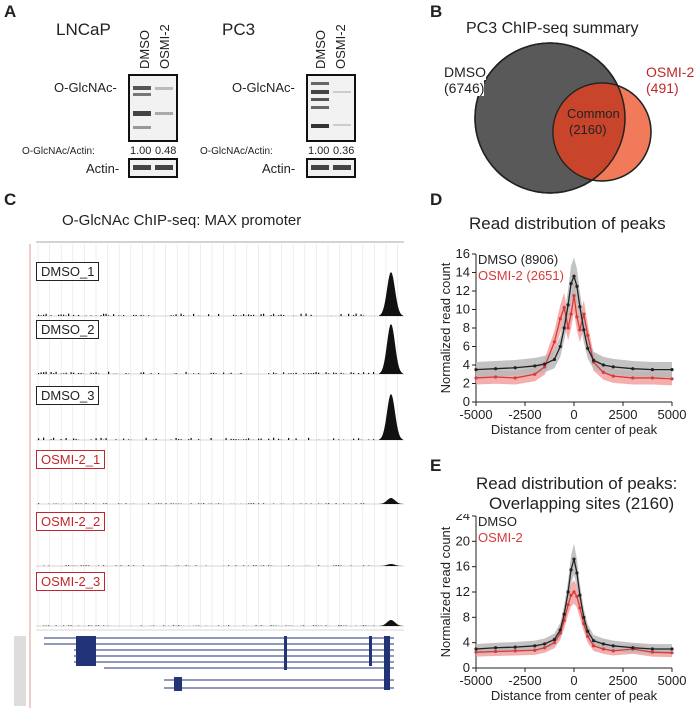 The width and height of the screenshot is (698, 714). I want to click on track-label-dmso-2: DMSO_2, so click(68, 329).